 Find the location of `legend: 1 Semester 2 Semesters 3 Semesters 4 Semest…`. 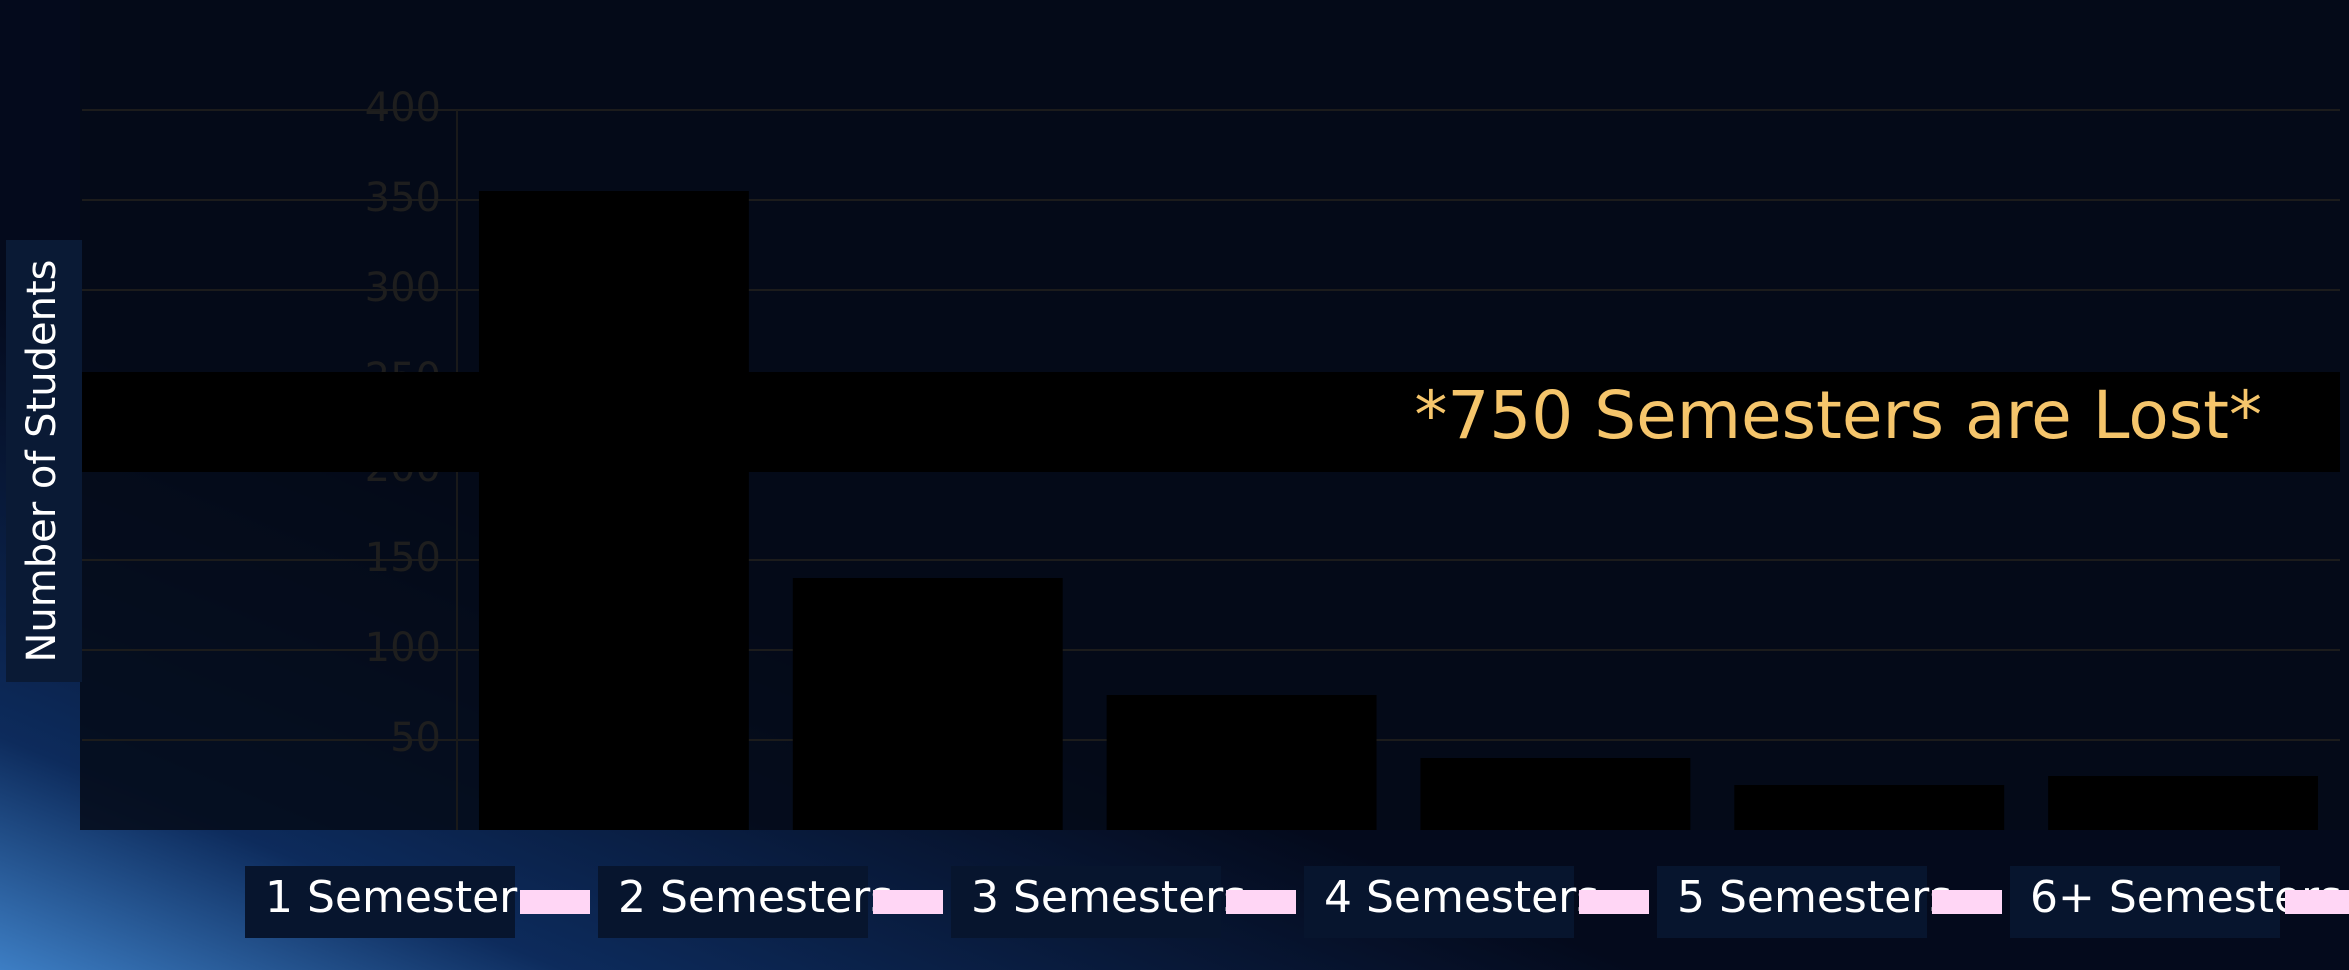

legend: 1 Semester 2 Semesters 3 Semesters 4 Semest… is located at coordinates (1297, 902).